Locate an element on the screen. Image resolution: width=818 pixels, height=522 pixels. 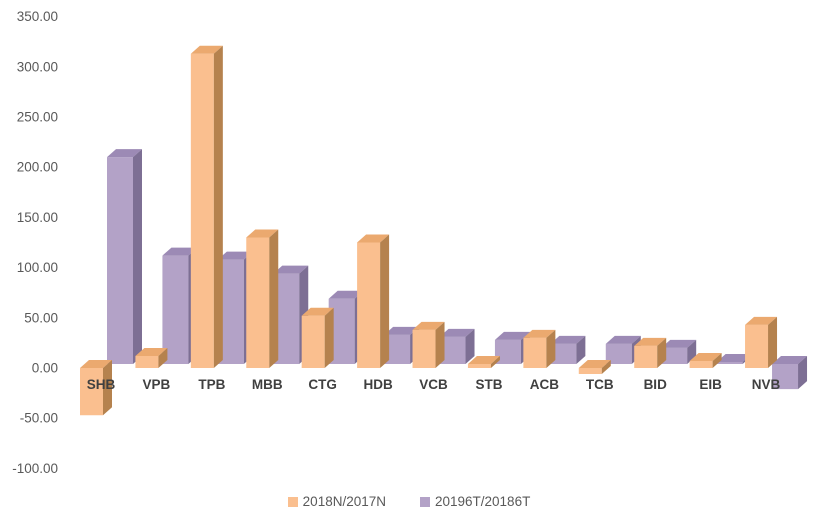
category-label-nvb: NVB is located at coordinates (766, 384).